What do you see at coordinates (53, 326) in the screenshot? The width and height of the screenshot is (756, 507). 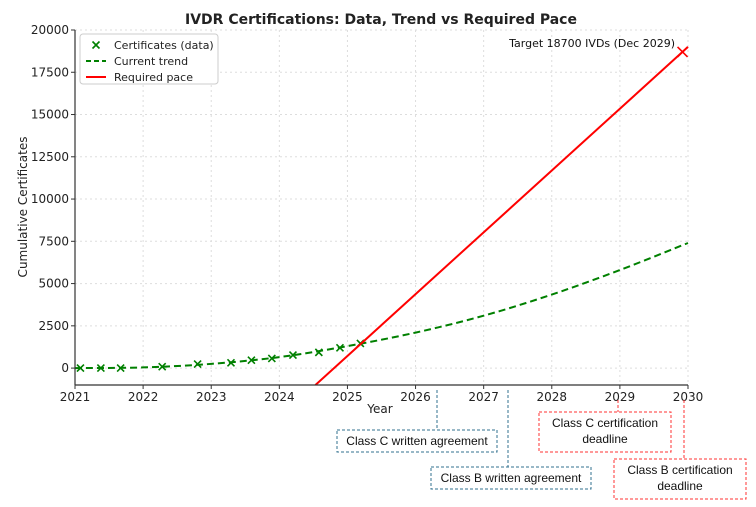 I see `y-tick-label: 2500` at bounding box center [53, 326].